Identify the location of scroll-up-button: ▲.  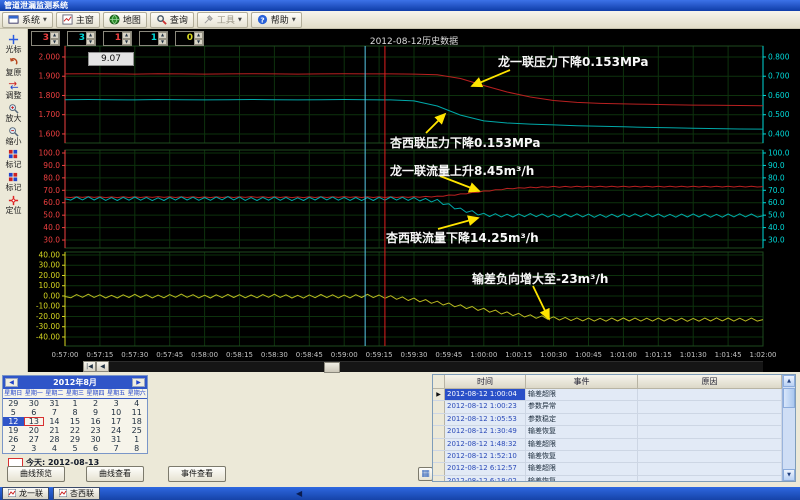
(789, 381).